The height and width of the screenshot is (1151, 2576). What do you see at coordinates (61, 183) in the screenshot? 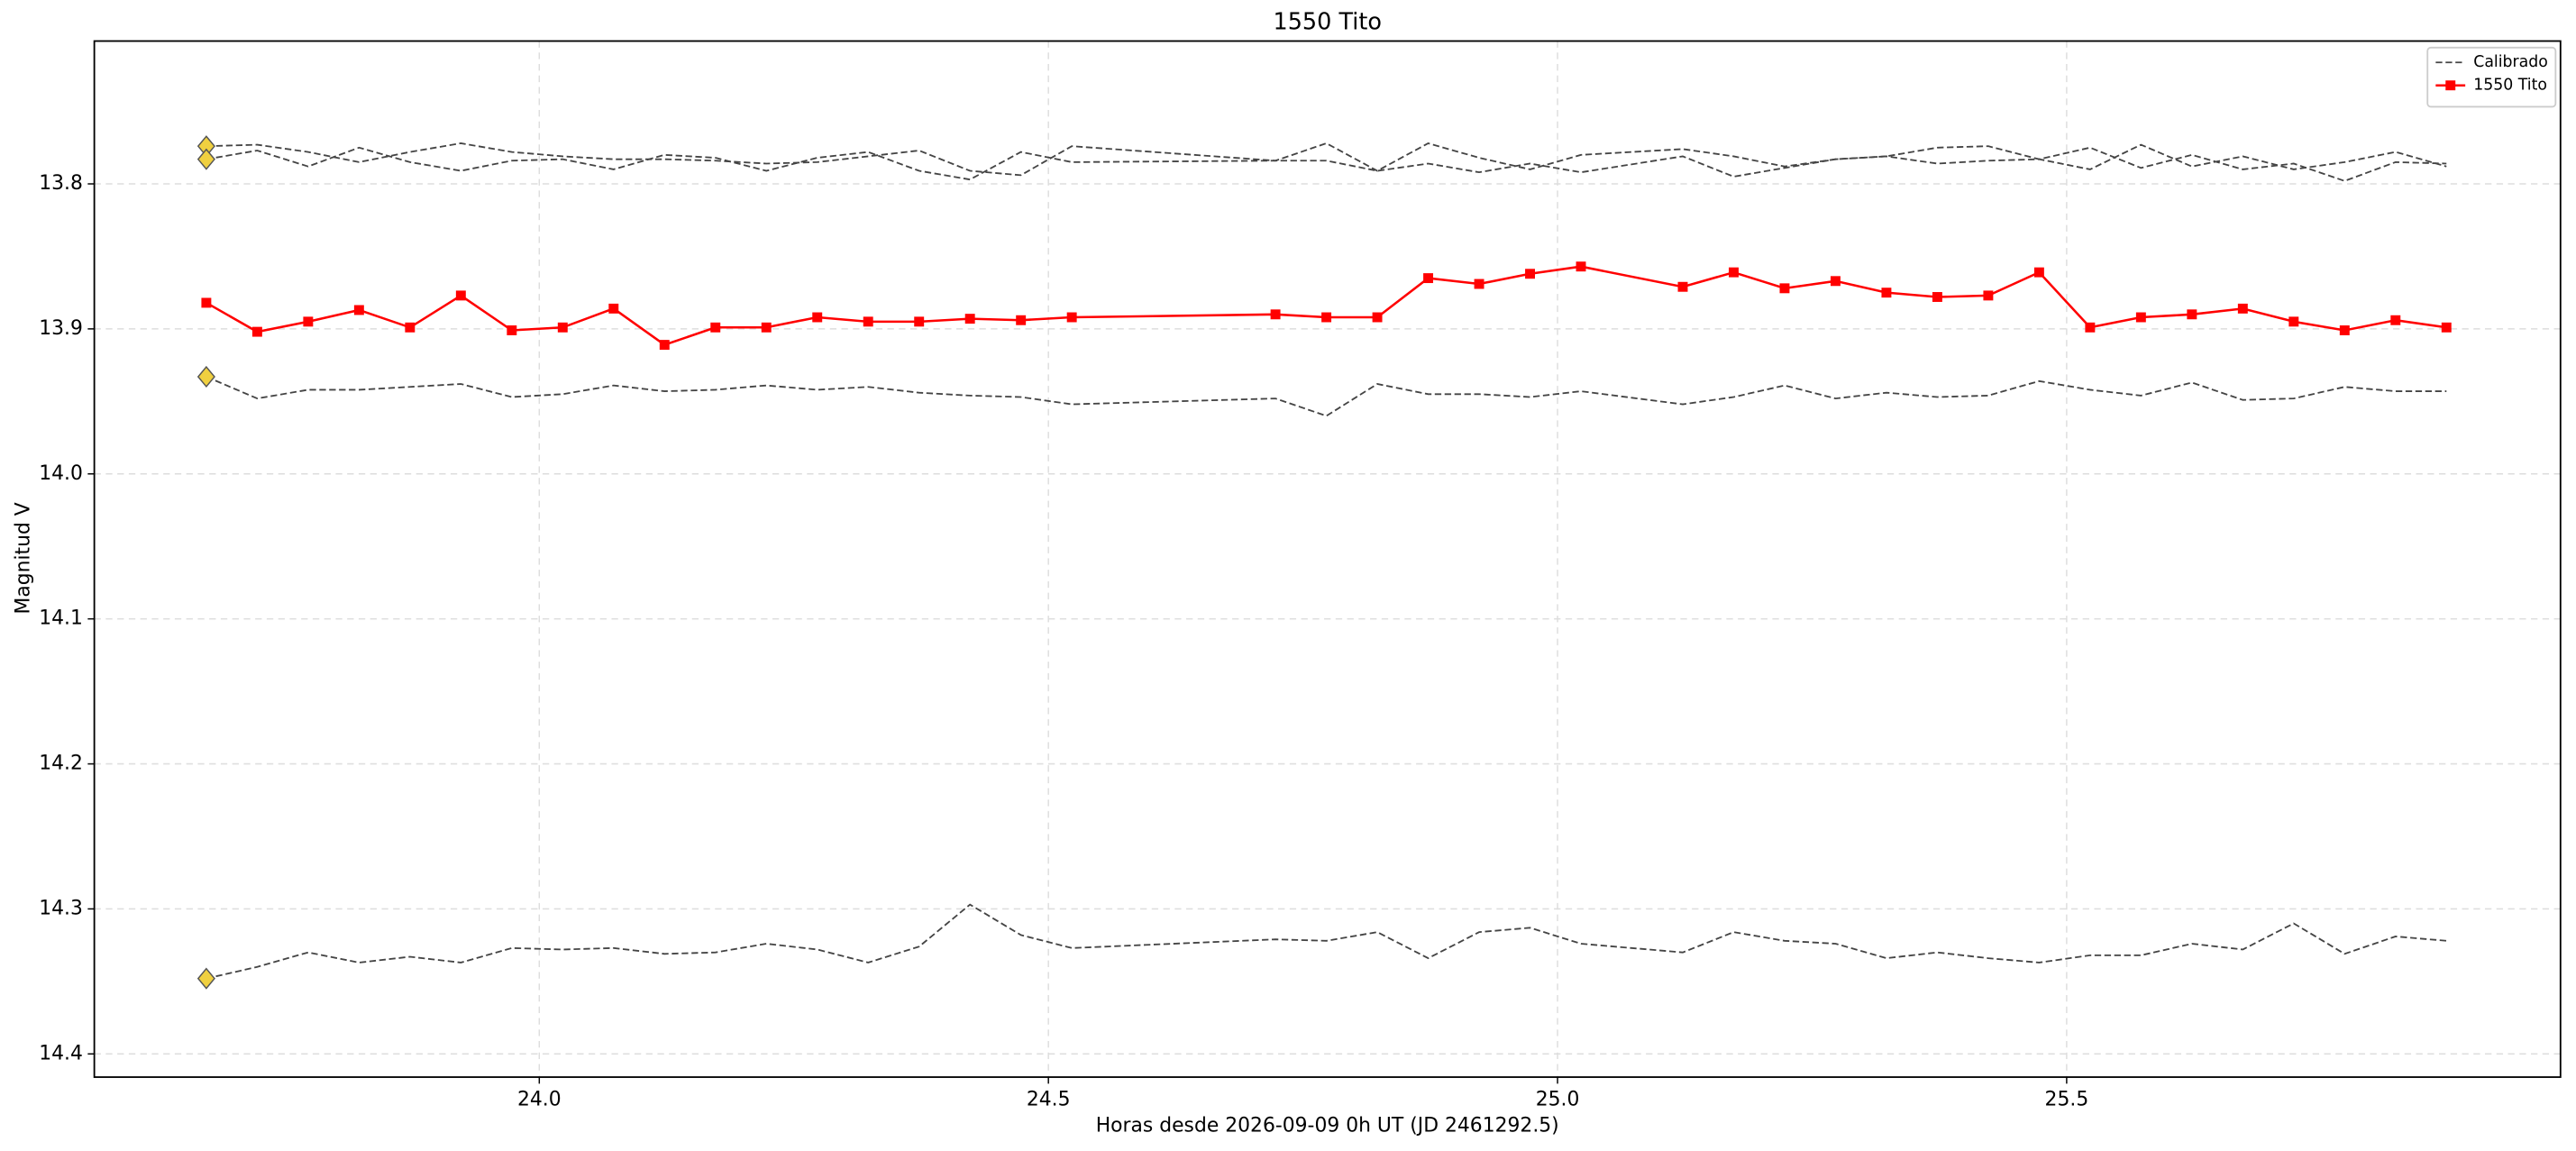
I see `y-tick-label: 13.8` at bounding box center [61, 183].